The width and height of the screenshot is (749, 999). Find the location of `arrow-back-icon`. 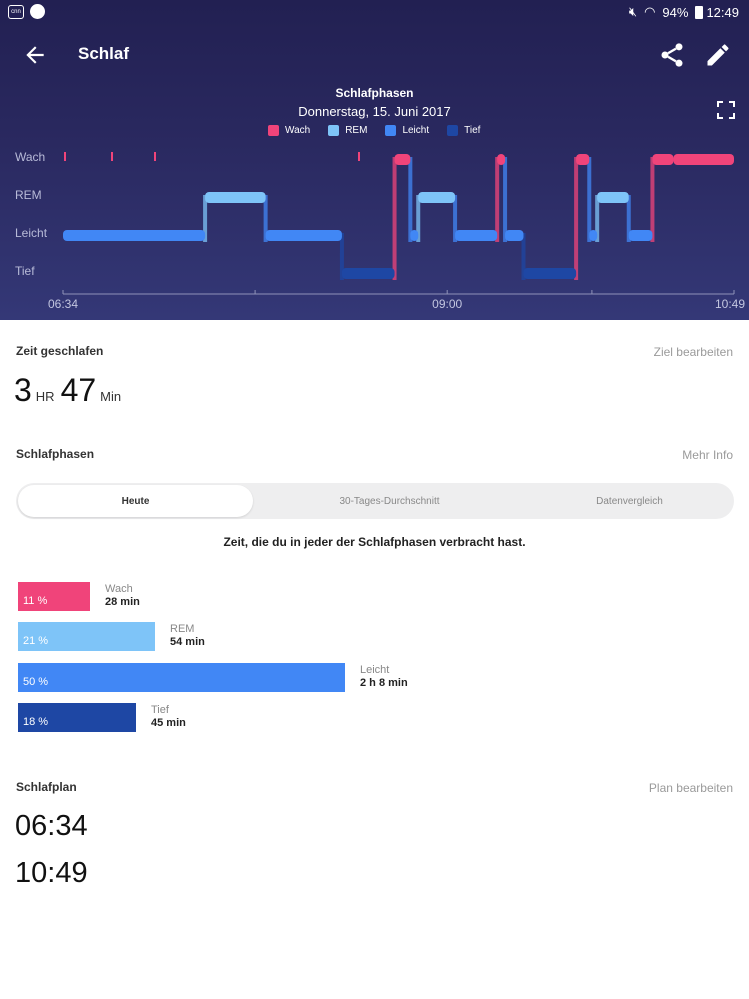

arrow-back-icon is located at coordinates (35, 55).